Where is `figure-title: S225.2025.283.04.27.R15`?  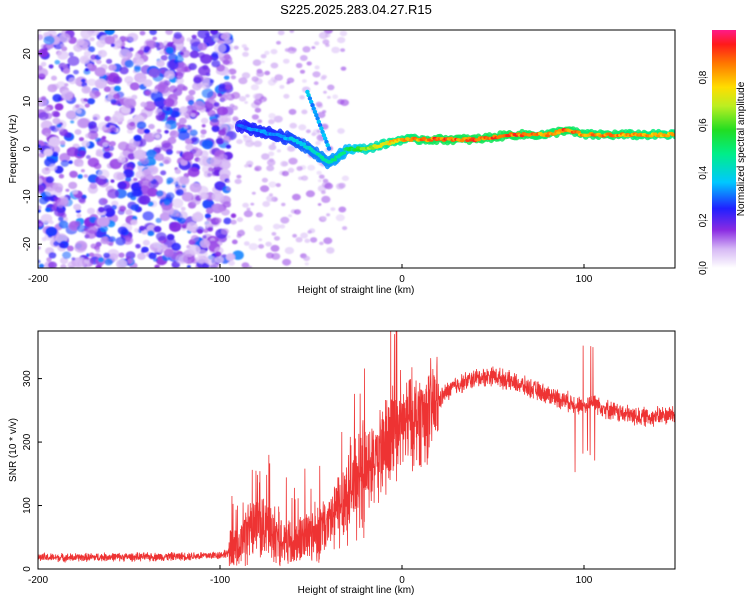 figure-title: S225.2025.283.04.27.R15 is located at coordinates (356, 9).